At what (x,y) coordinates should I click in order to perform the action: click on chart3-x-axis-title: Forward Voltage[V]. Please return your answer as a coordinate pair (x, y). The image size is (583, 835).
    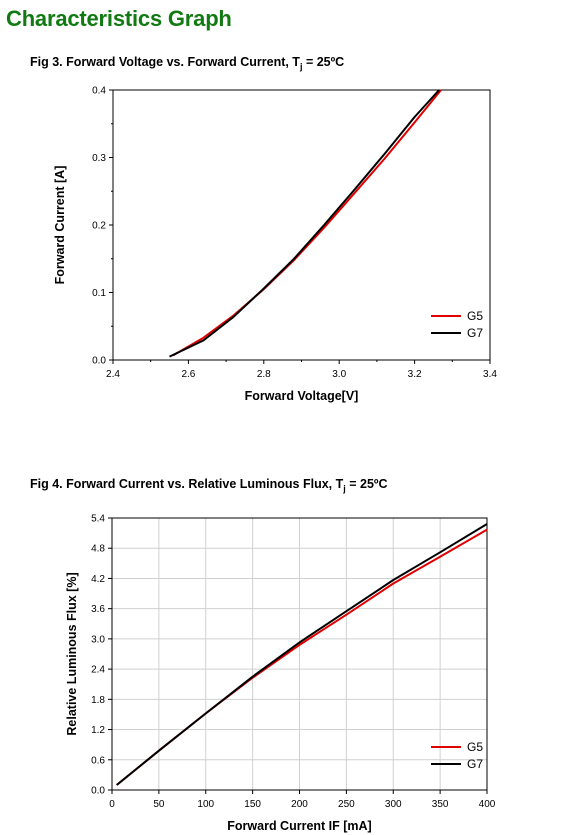
    Looking at the image, I should click on (302, 396).